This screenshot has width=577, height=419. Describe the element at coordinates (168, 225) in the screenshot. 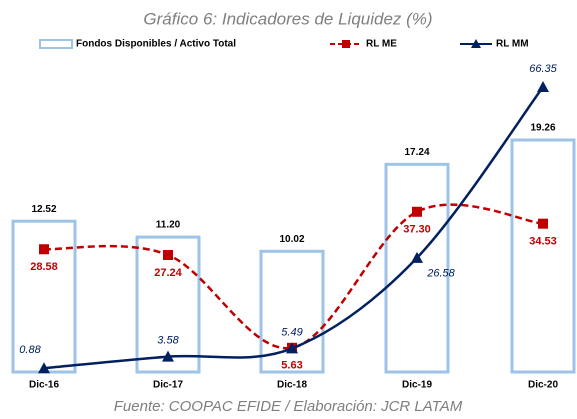

I see `bar-label: 11.20` at that location.